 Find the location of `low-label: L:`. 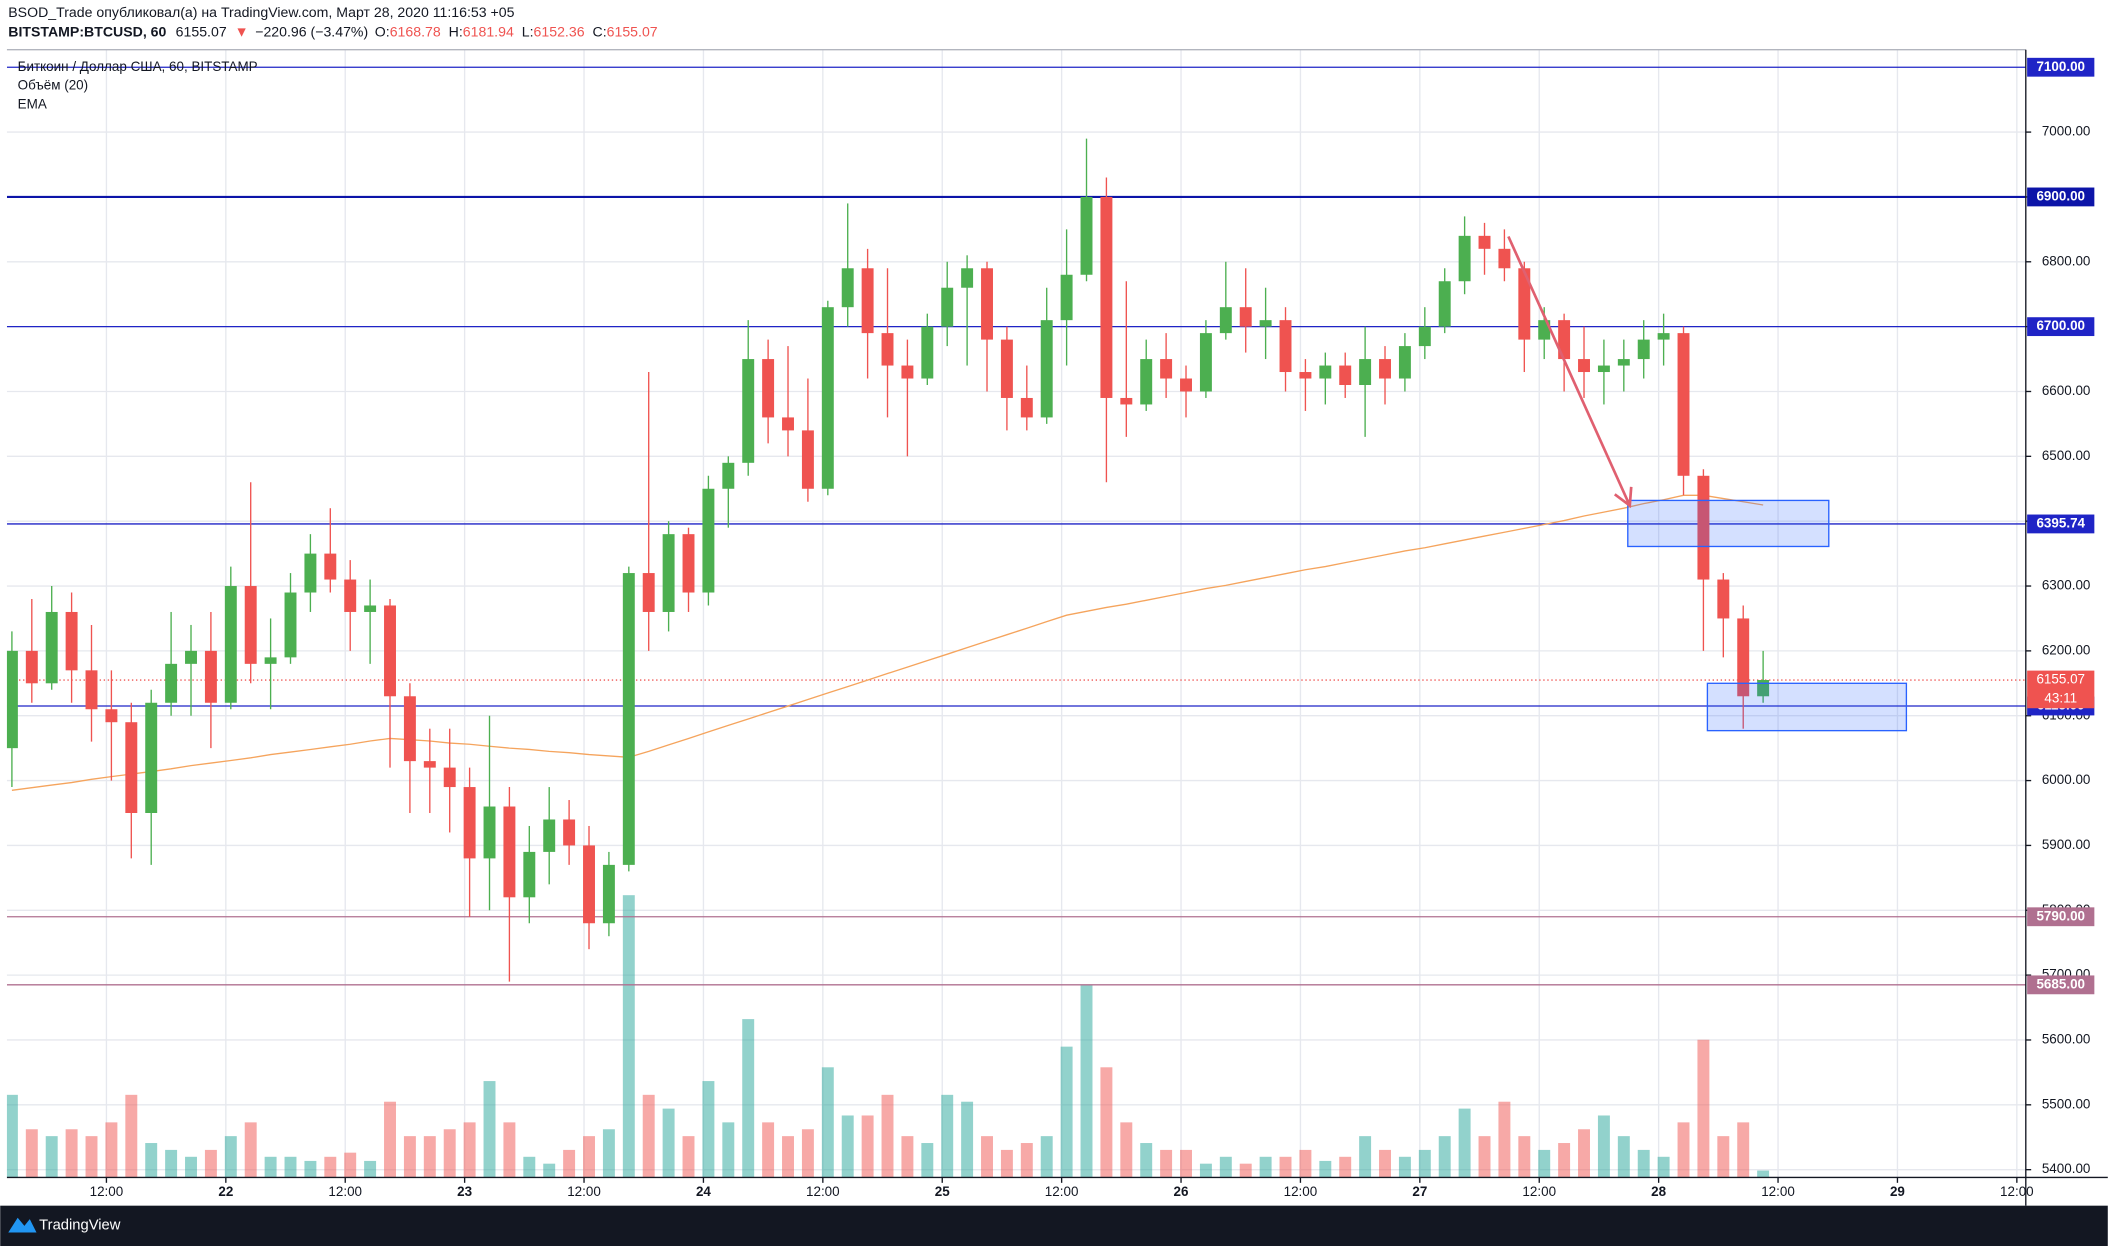

low-label: L: is located at coordinates (528, 31).